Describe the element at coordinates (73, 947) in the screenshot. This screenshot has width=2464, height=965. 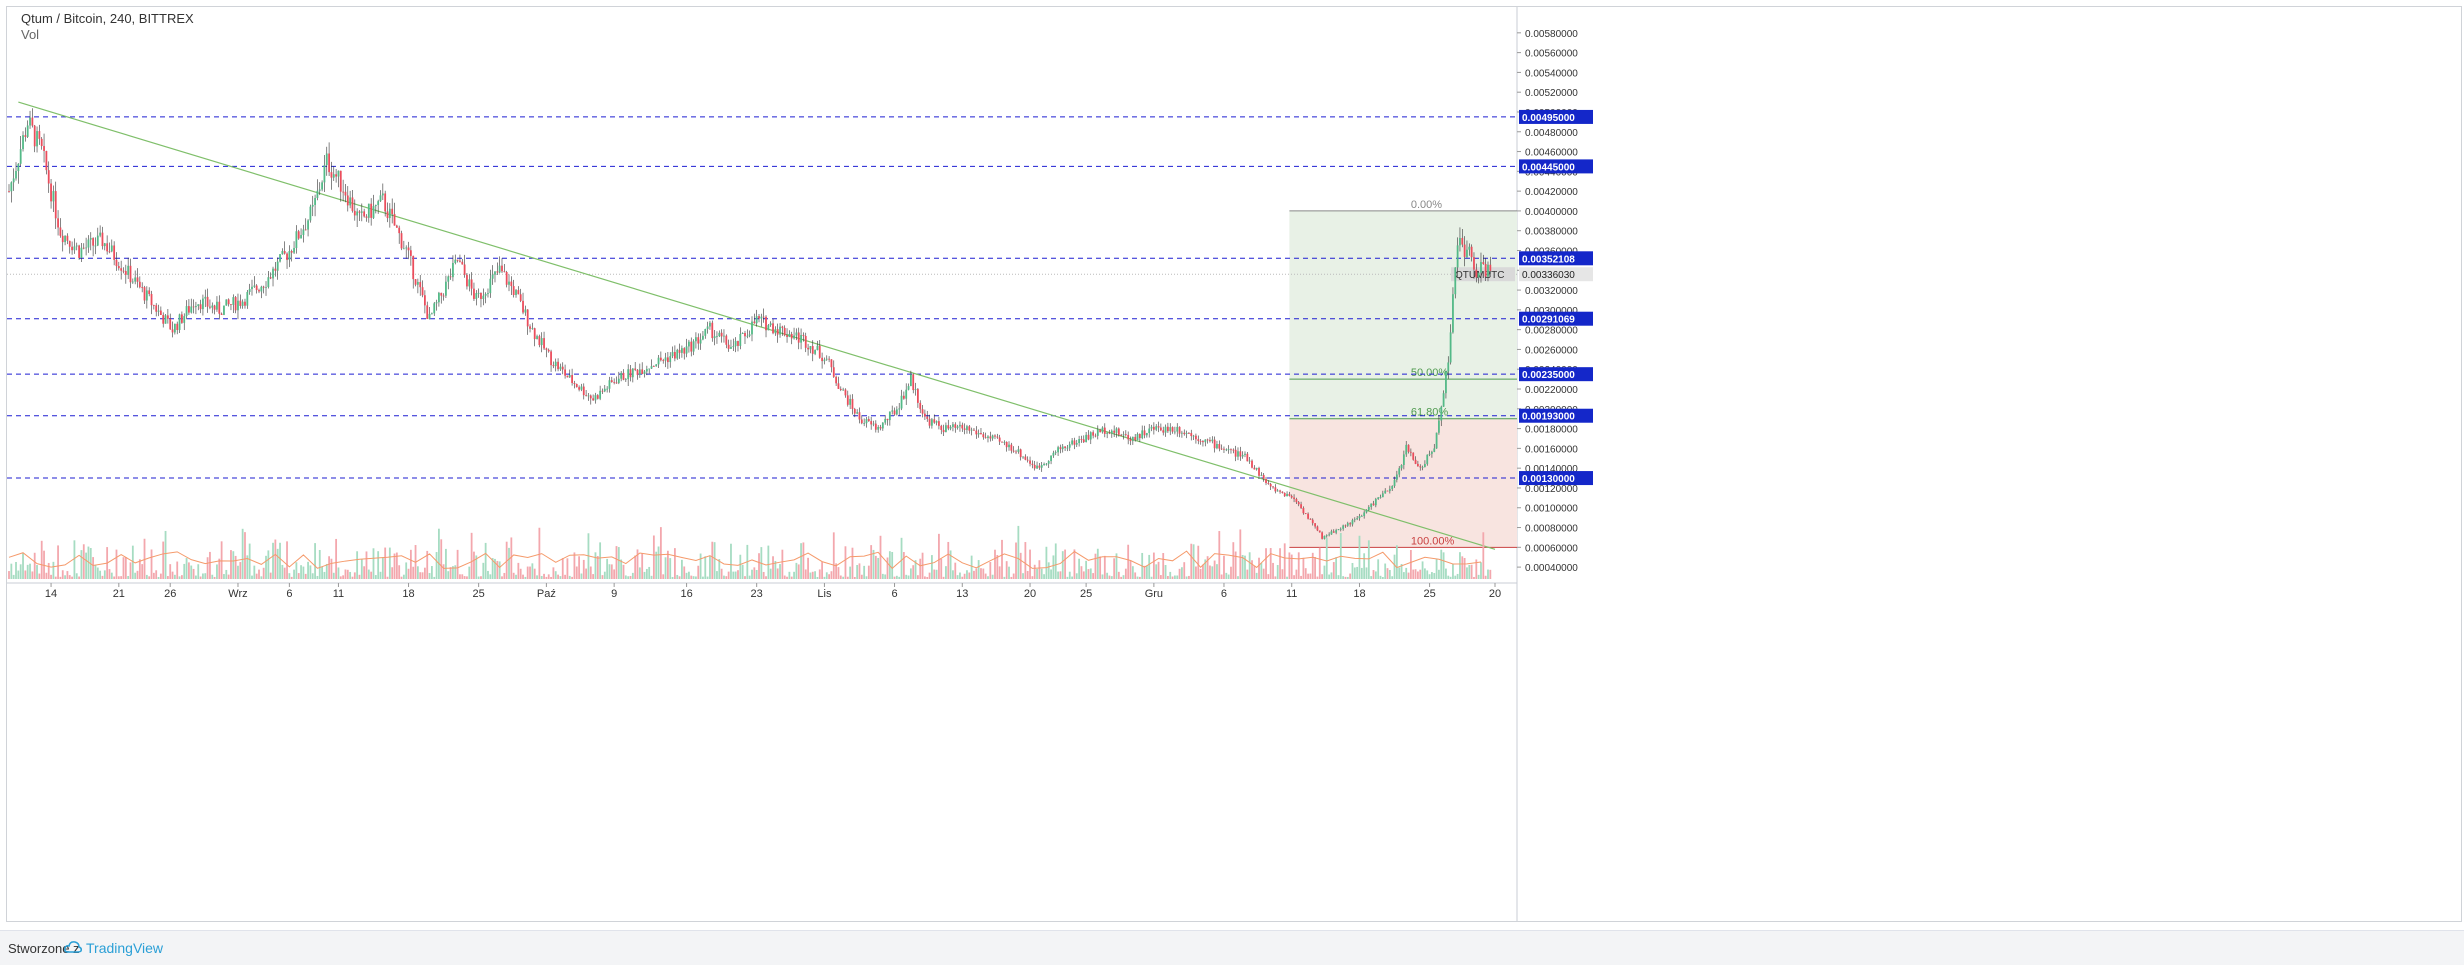
I see `tradingview-logo-icon` at that location.